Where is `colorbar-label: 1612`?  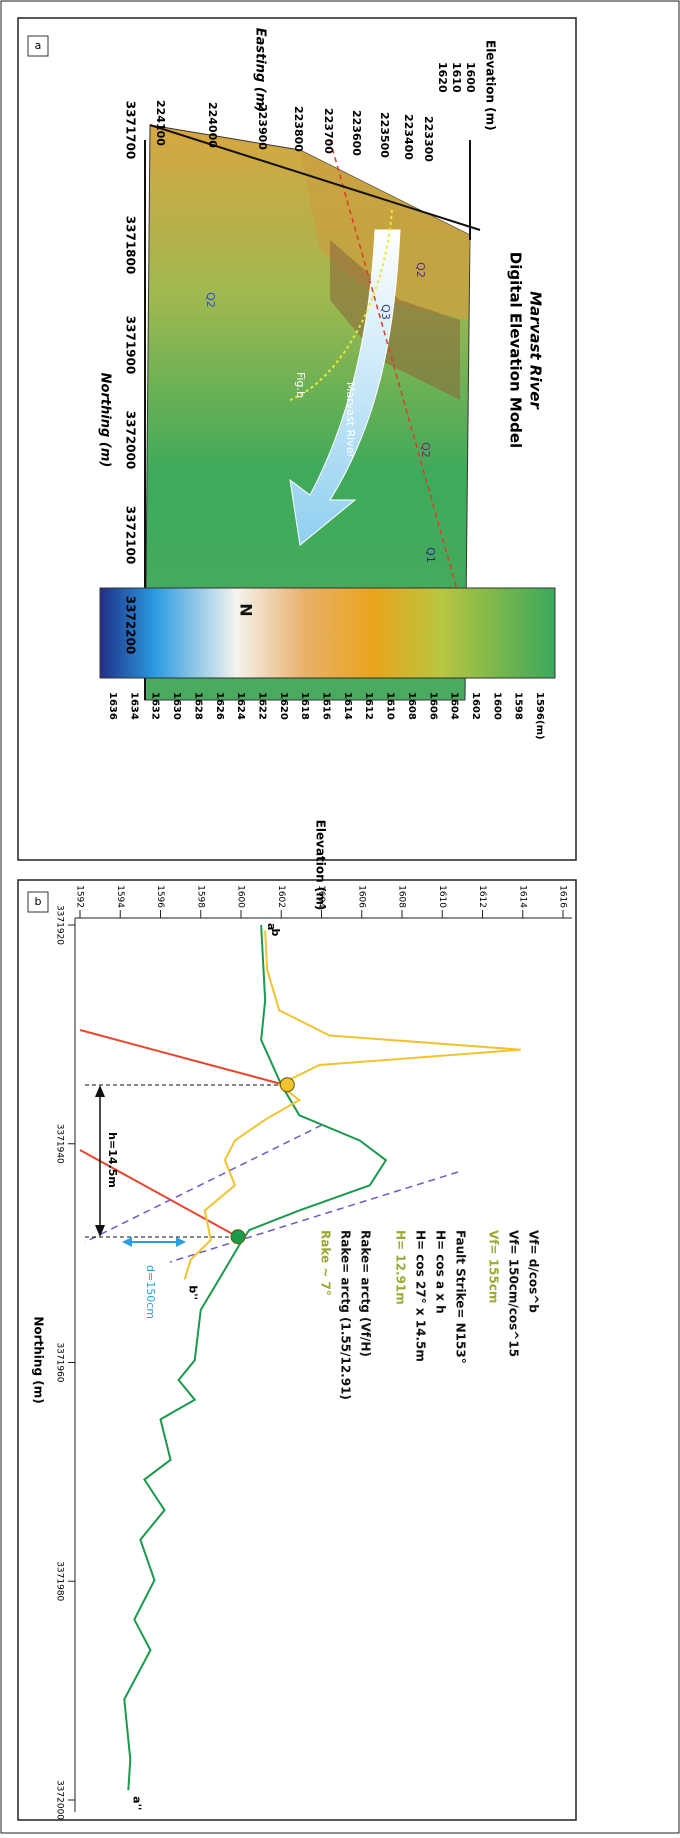
colorbar-label: 1612 is located at coordinates (368, 706).